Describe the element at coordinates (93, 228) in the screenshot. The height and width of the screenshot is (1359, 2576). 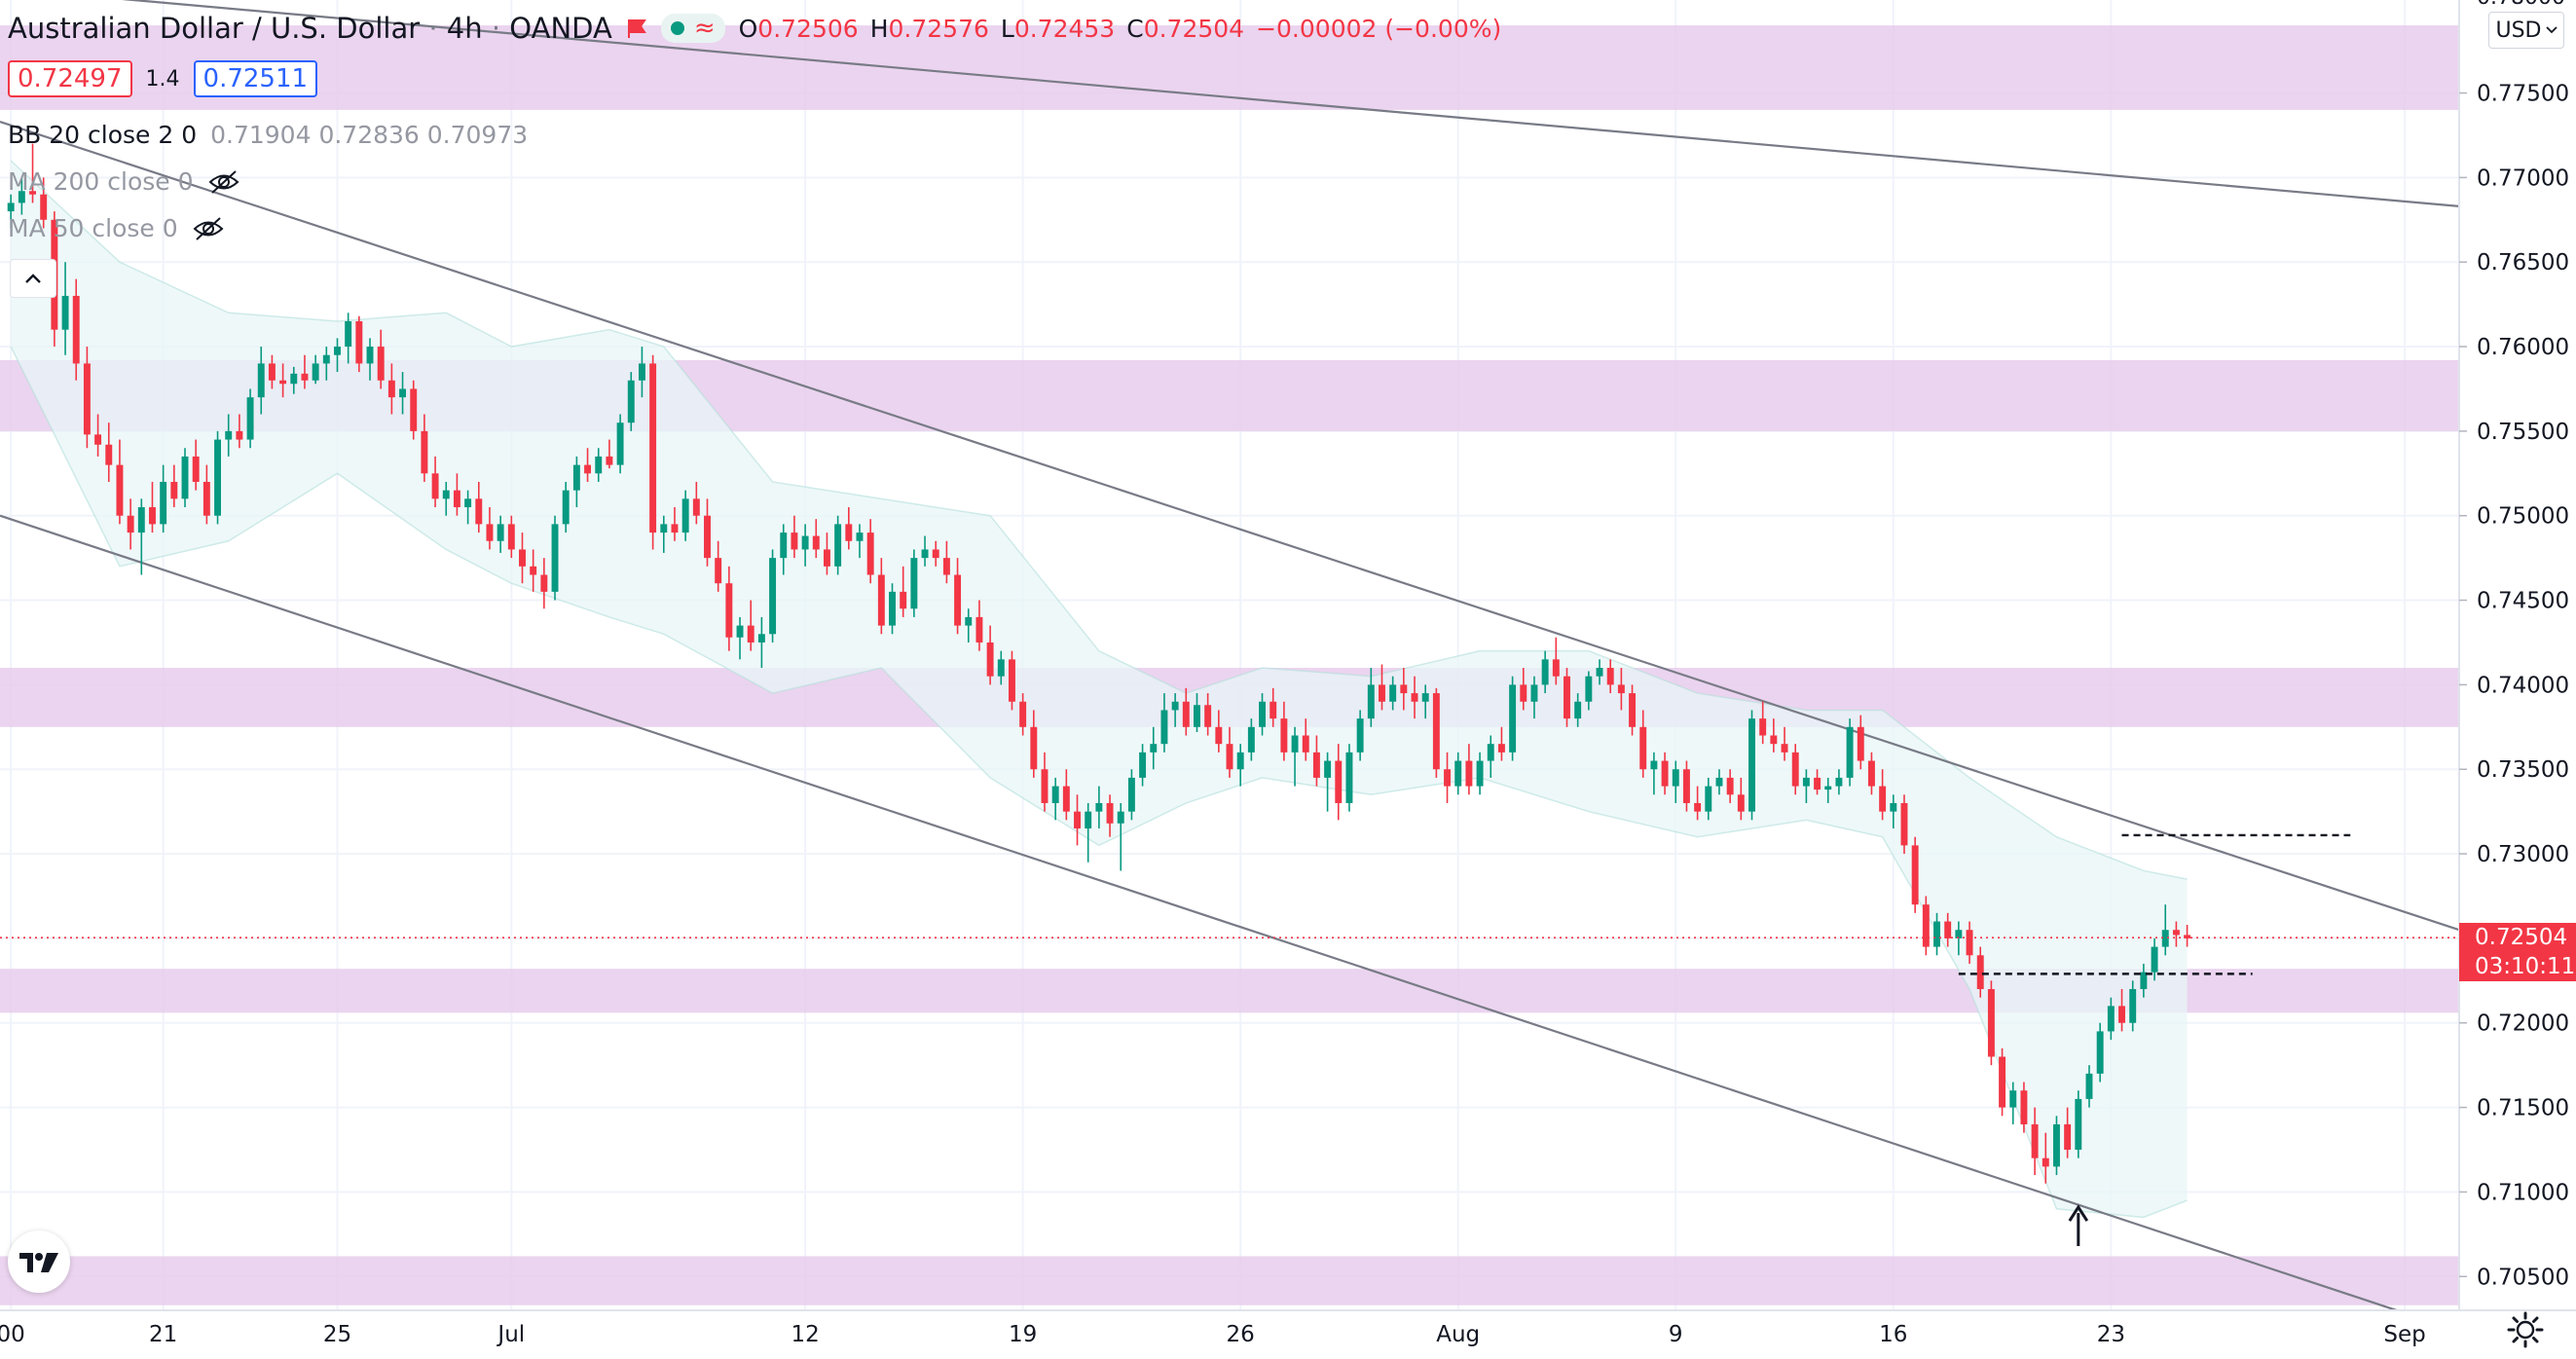
I see `indicator-name: MA 50 close 0` at that location.